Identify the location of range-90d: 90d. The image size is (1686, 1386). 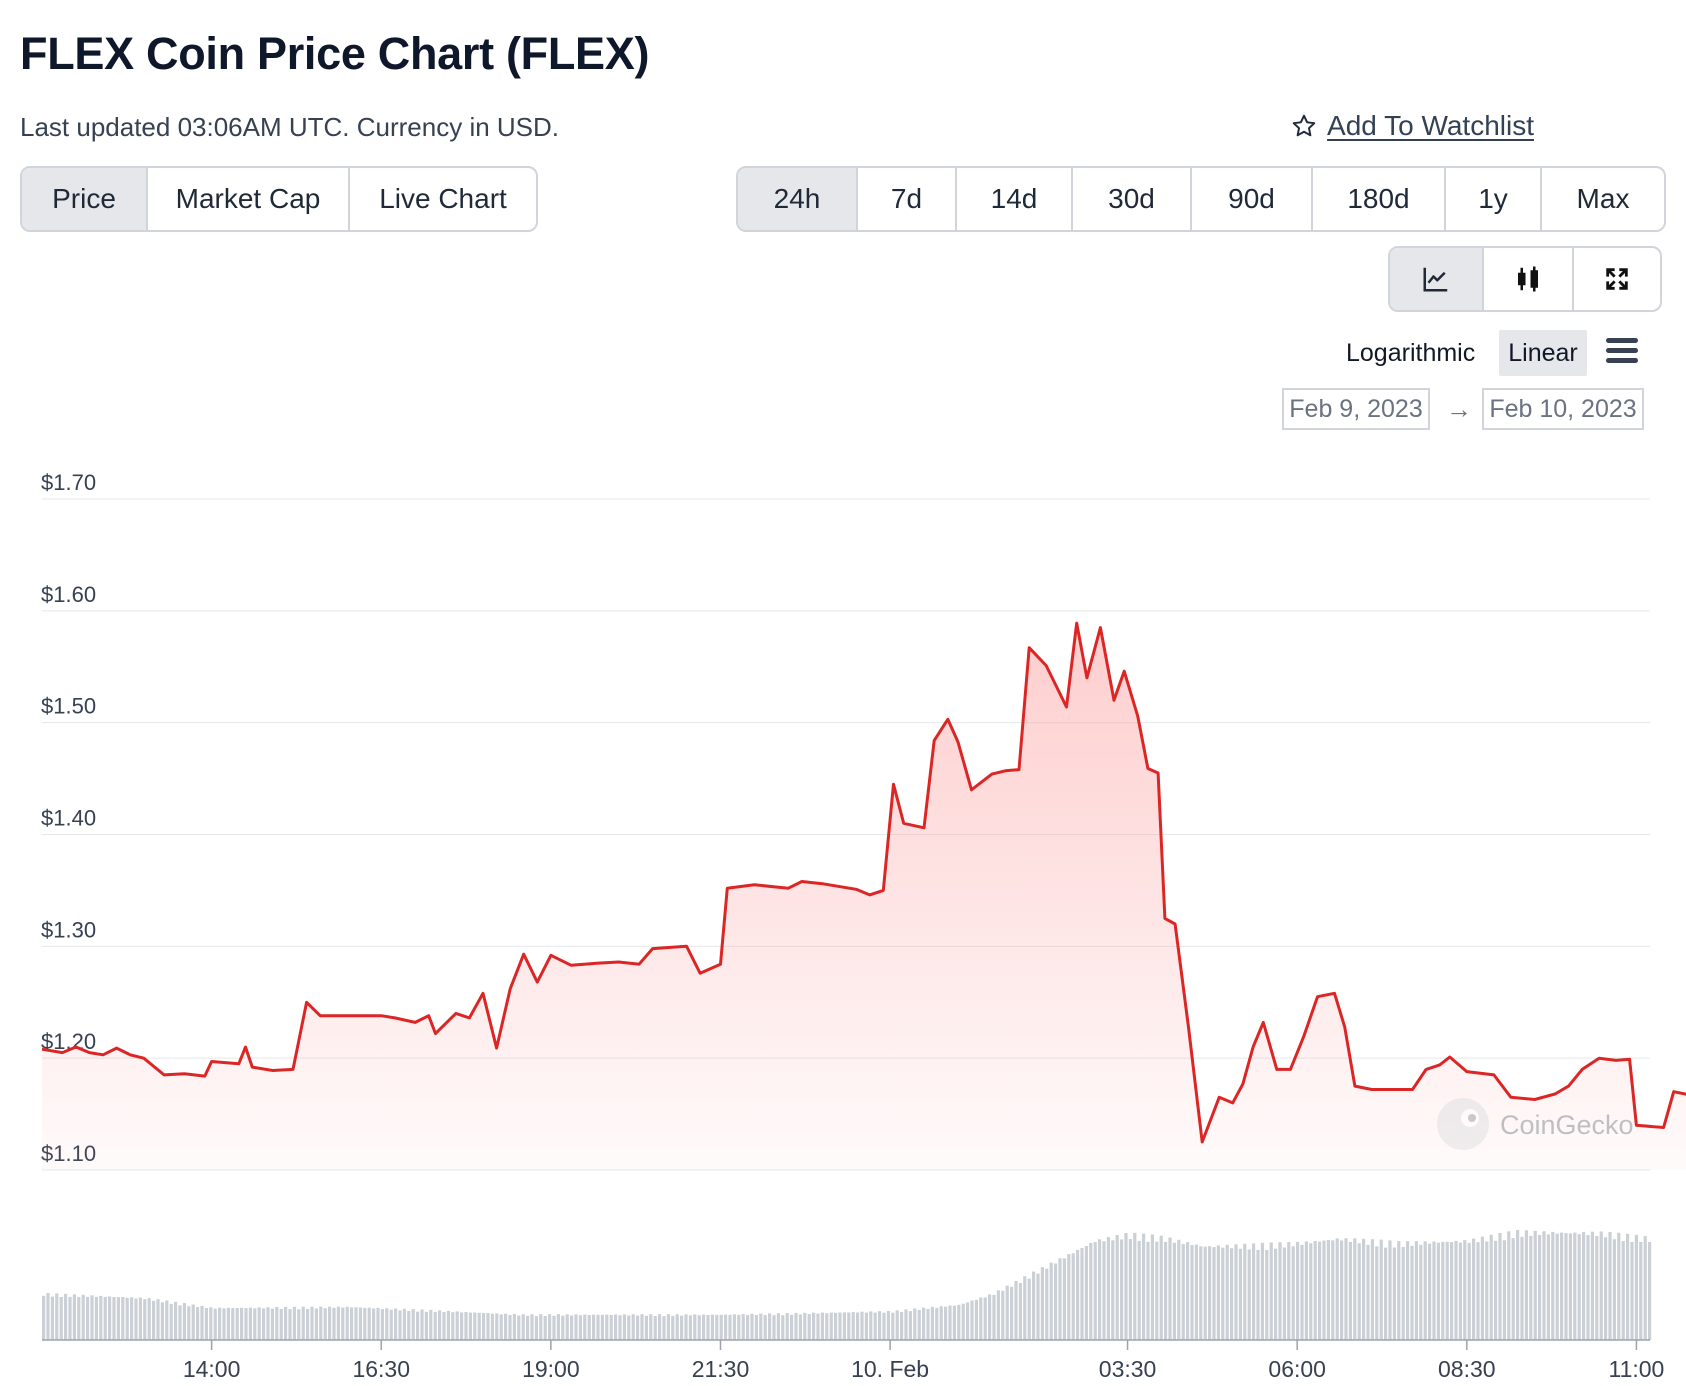
(1252, 199).